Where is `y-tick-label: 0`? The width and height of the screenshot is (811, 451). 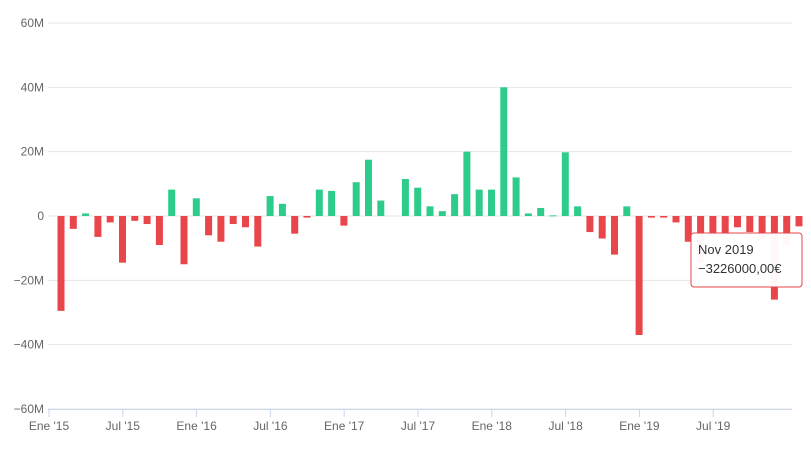 y-tick-label: 0 is located at coordinates (40, 216).